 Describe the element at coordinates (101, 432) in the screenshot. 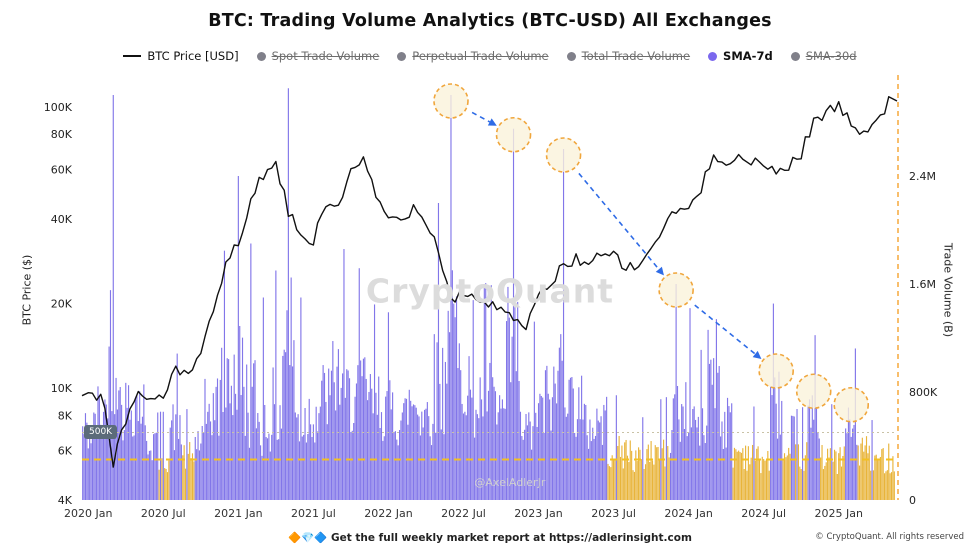

I see `threshold-badge: 500K` at that location.